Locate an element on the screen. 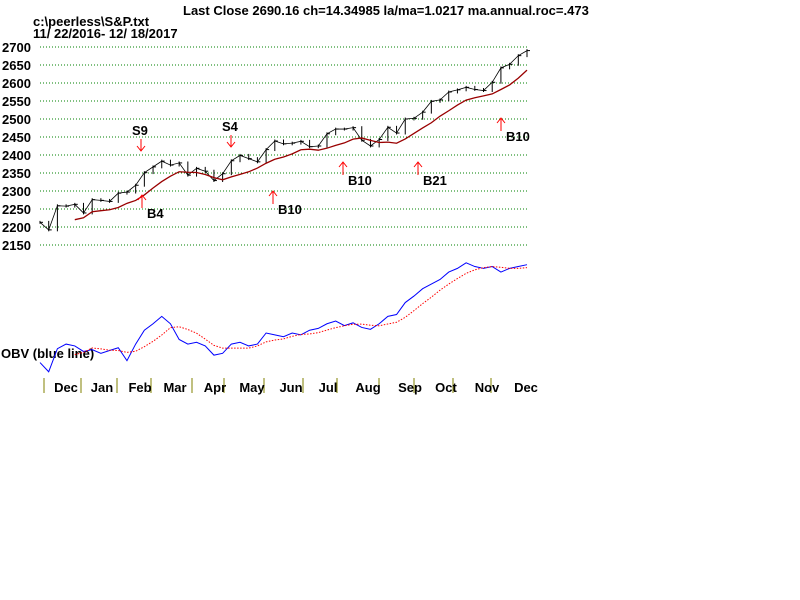 Image resolution: width=800 pixels, height=600 pixels. y-tick-label: 2250 is located at coordinates (16, 209).